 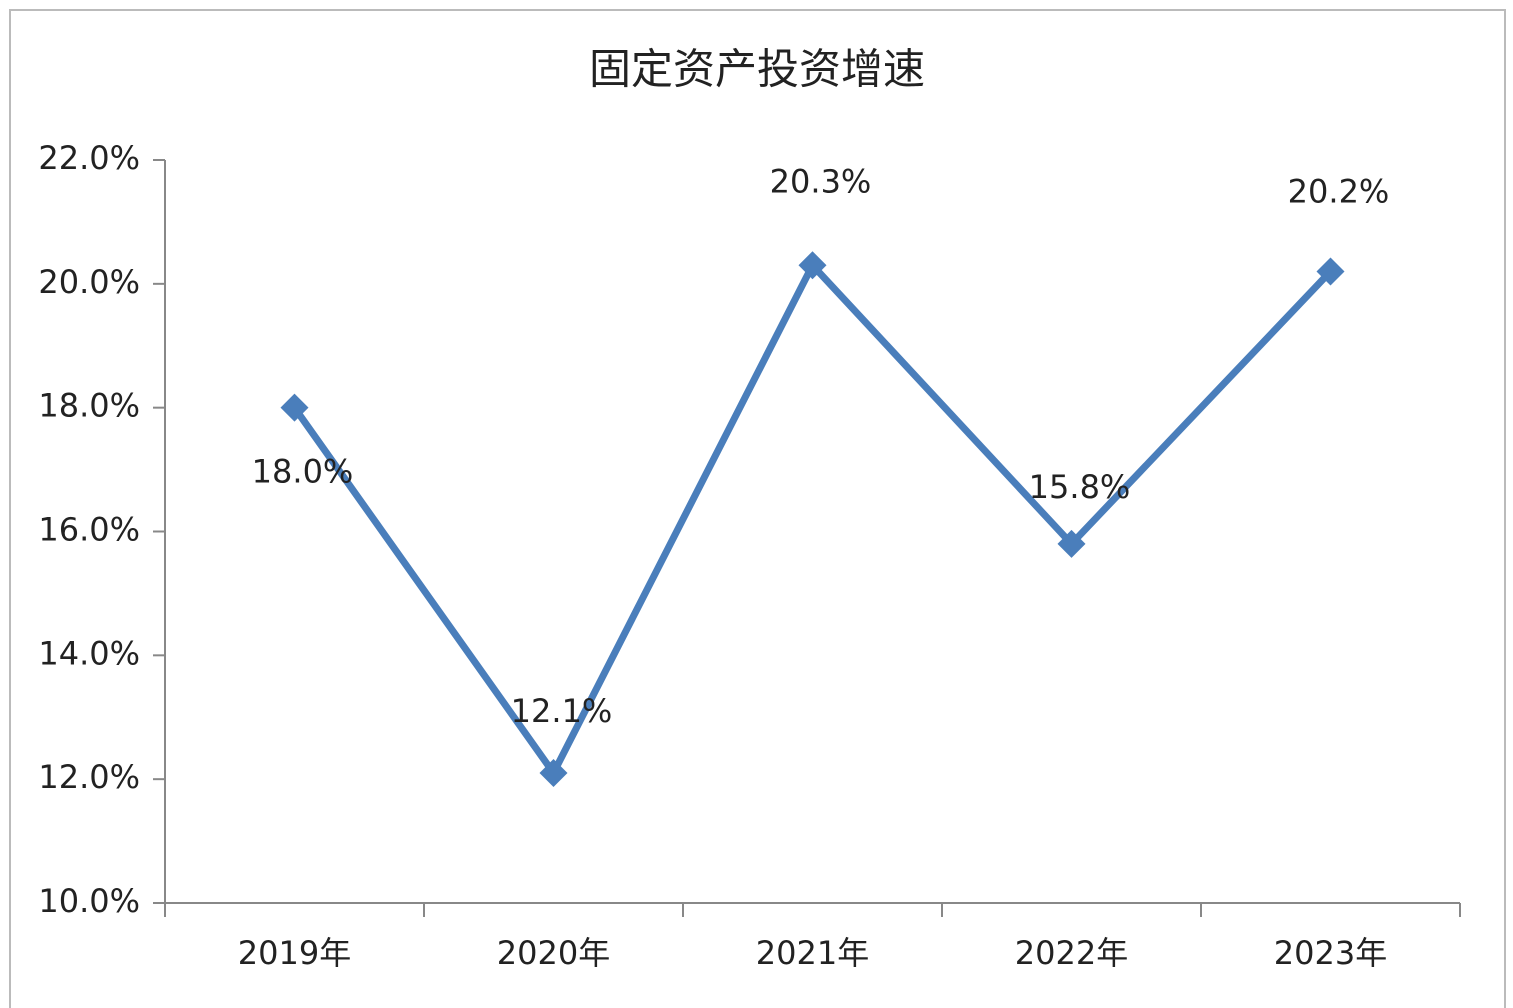 What do you see at coordinates (812, 953) in the screenshot?
I see `x-tick-label: 2021年` at bounding box center [812, 953].